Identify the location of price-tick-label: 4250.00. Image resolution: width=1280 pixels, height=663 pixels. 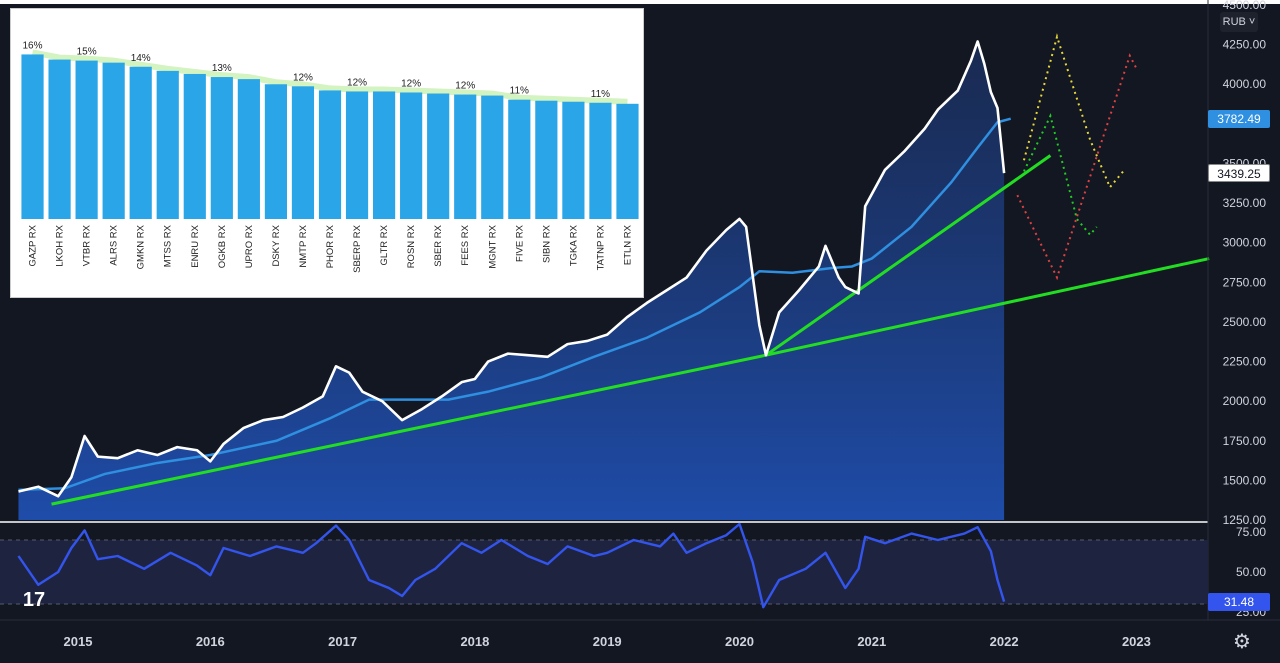
(1245, 45).